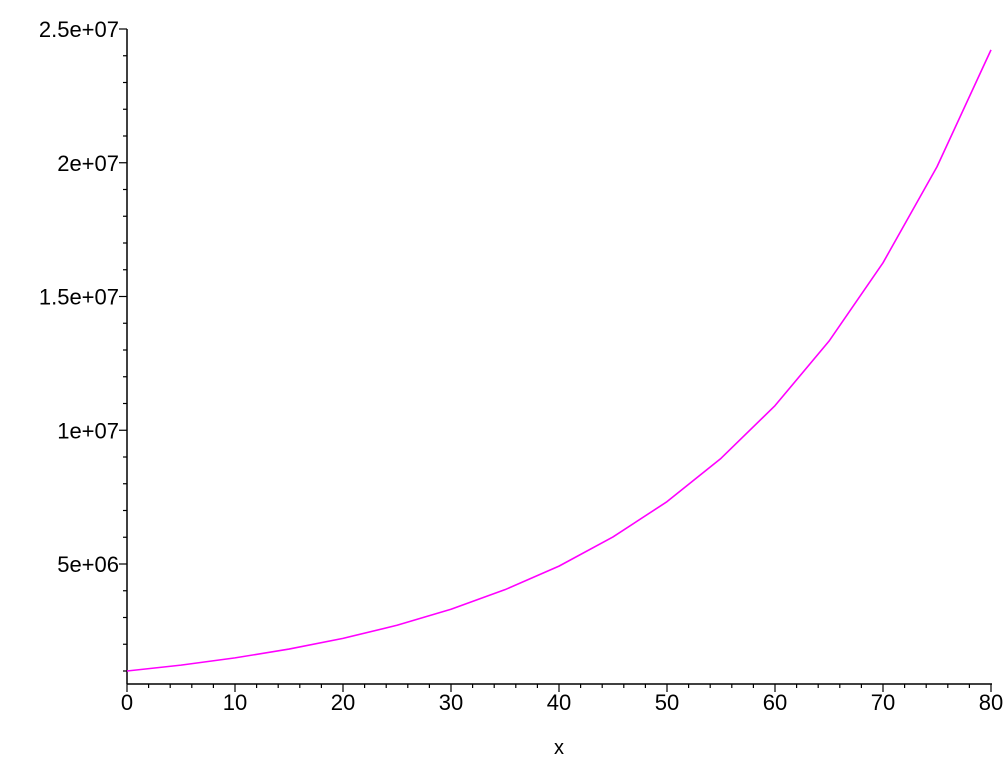  Describe the element at coordinates (79, 297) in the screenshot. I see `y-tick-label: 1.5e+07` at that location.